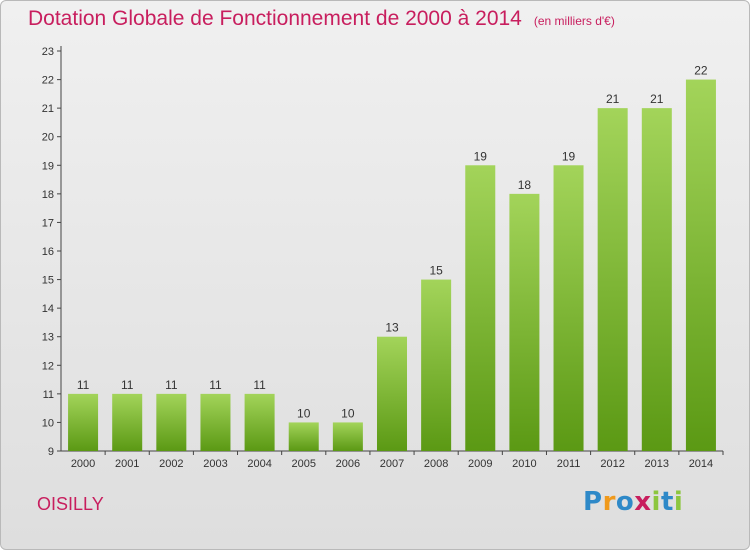  I want to click on x-tick-label: 2009, so click(480, 464).